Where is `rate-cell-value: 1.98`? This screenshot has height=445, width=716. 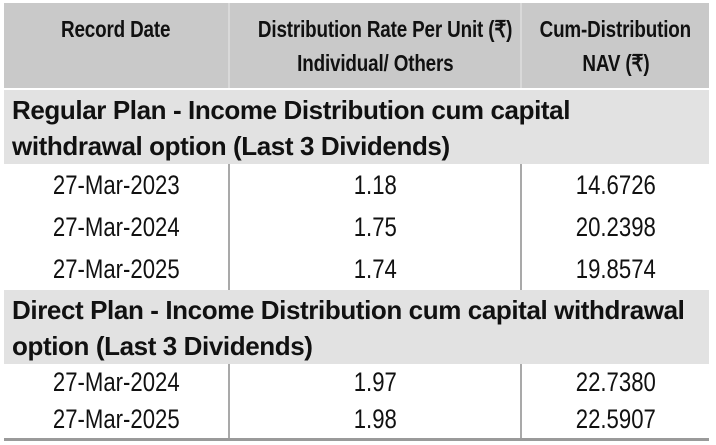
rate-cell-value: 1.98 is located at coordinates (375, 419).